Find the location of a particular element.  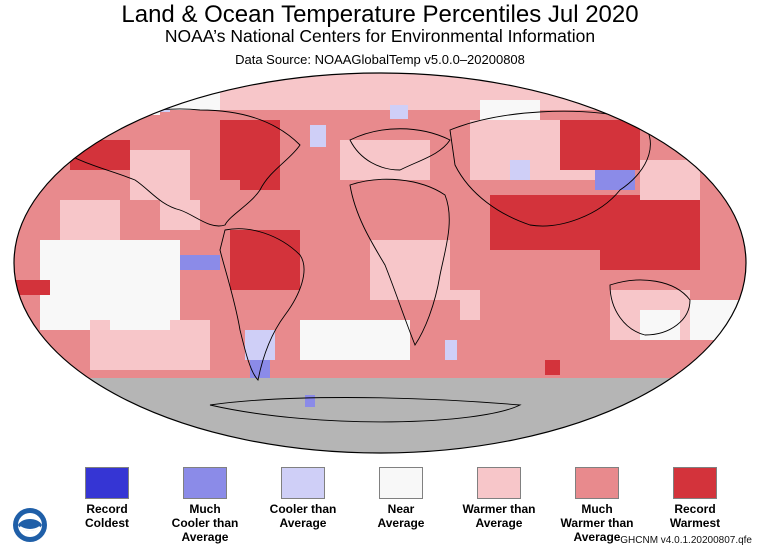

antarctic-much-cool is located at coordinates (310, 401).